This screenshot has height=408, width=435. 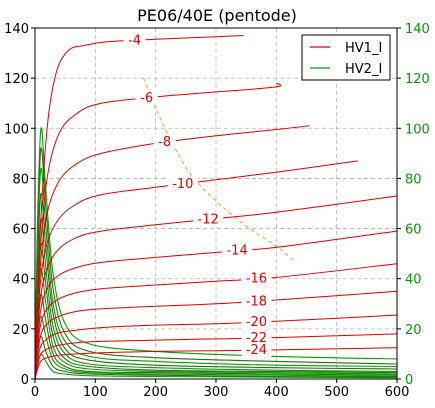 I want to click on grid-voltage-label: -16, so click(x=256, y=279).